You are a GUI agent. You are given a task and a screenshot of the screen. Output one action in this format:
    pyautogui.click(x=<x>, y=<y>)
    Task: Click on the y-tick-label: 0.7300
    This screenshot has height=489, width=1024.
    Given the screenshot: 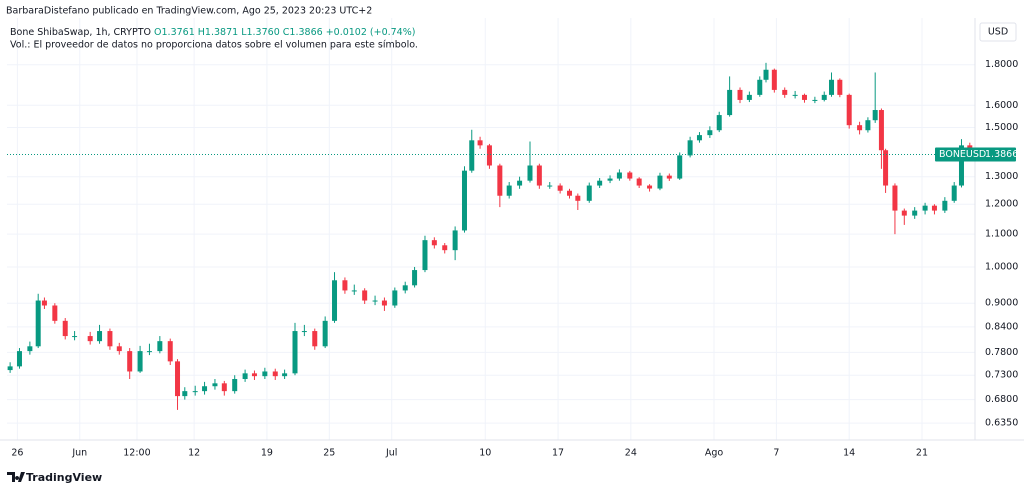 What is the action you would take?
    pyautogui.click(x=1001, y=375)
    